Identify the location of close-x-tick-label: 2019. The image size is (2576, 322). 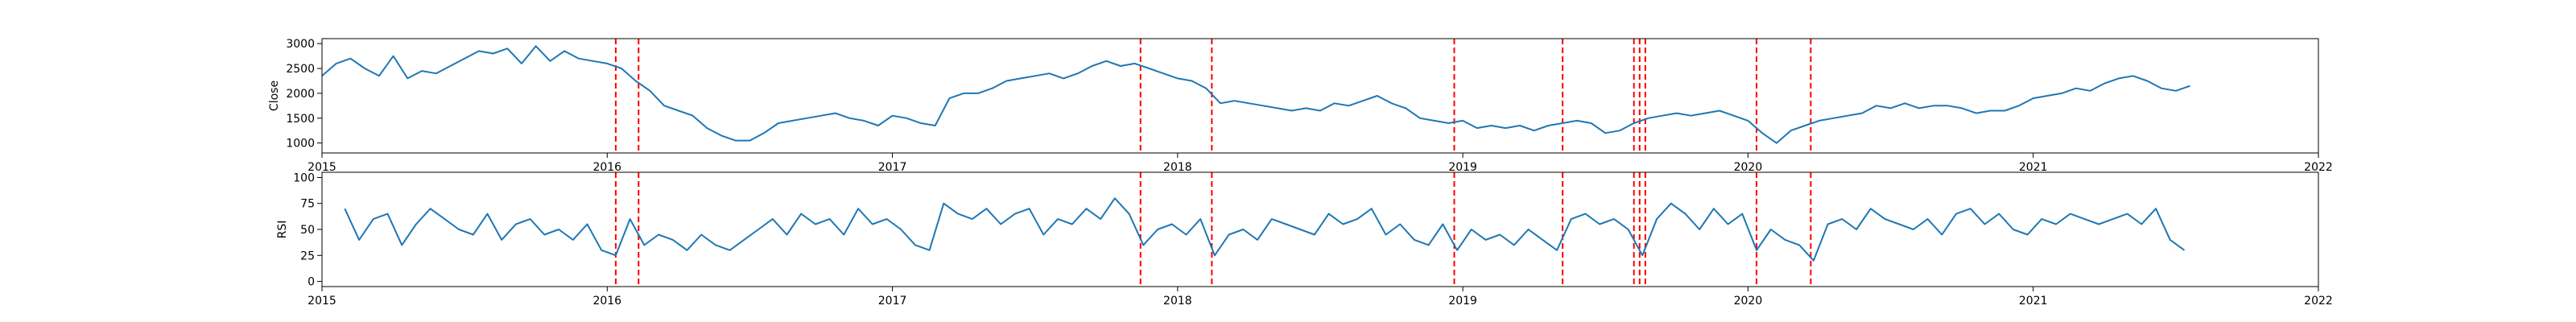
(1462, 167).